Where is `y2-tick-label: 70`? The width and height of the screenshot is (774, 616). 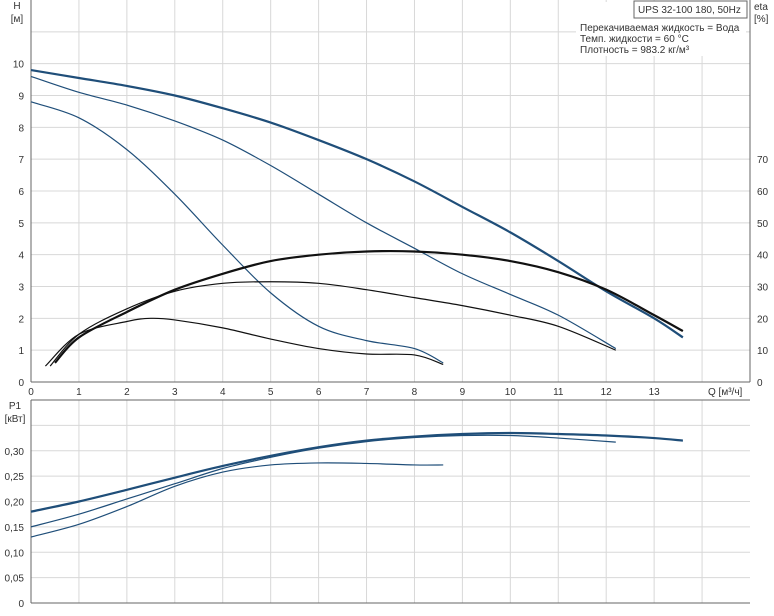 y2-tick-label: 70 is located at coordinates (763, 160).